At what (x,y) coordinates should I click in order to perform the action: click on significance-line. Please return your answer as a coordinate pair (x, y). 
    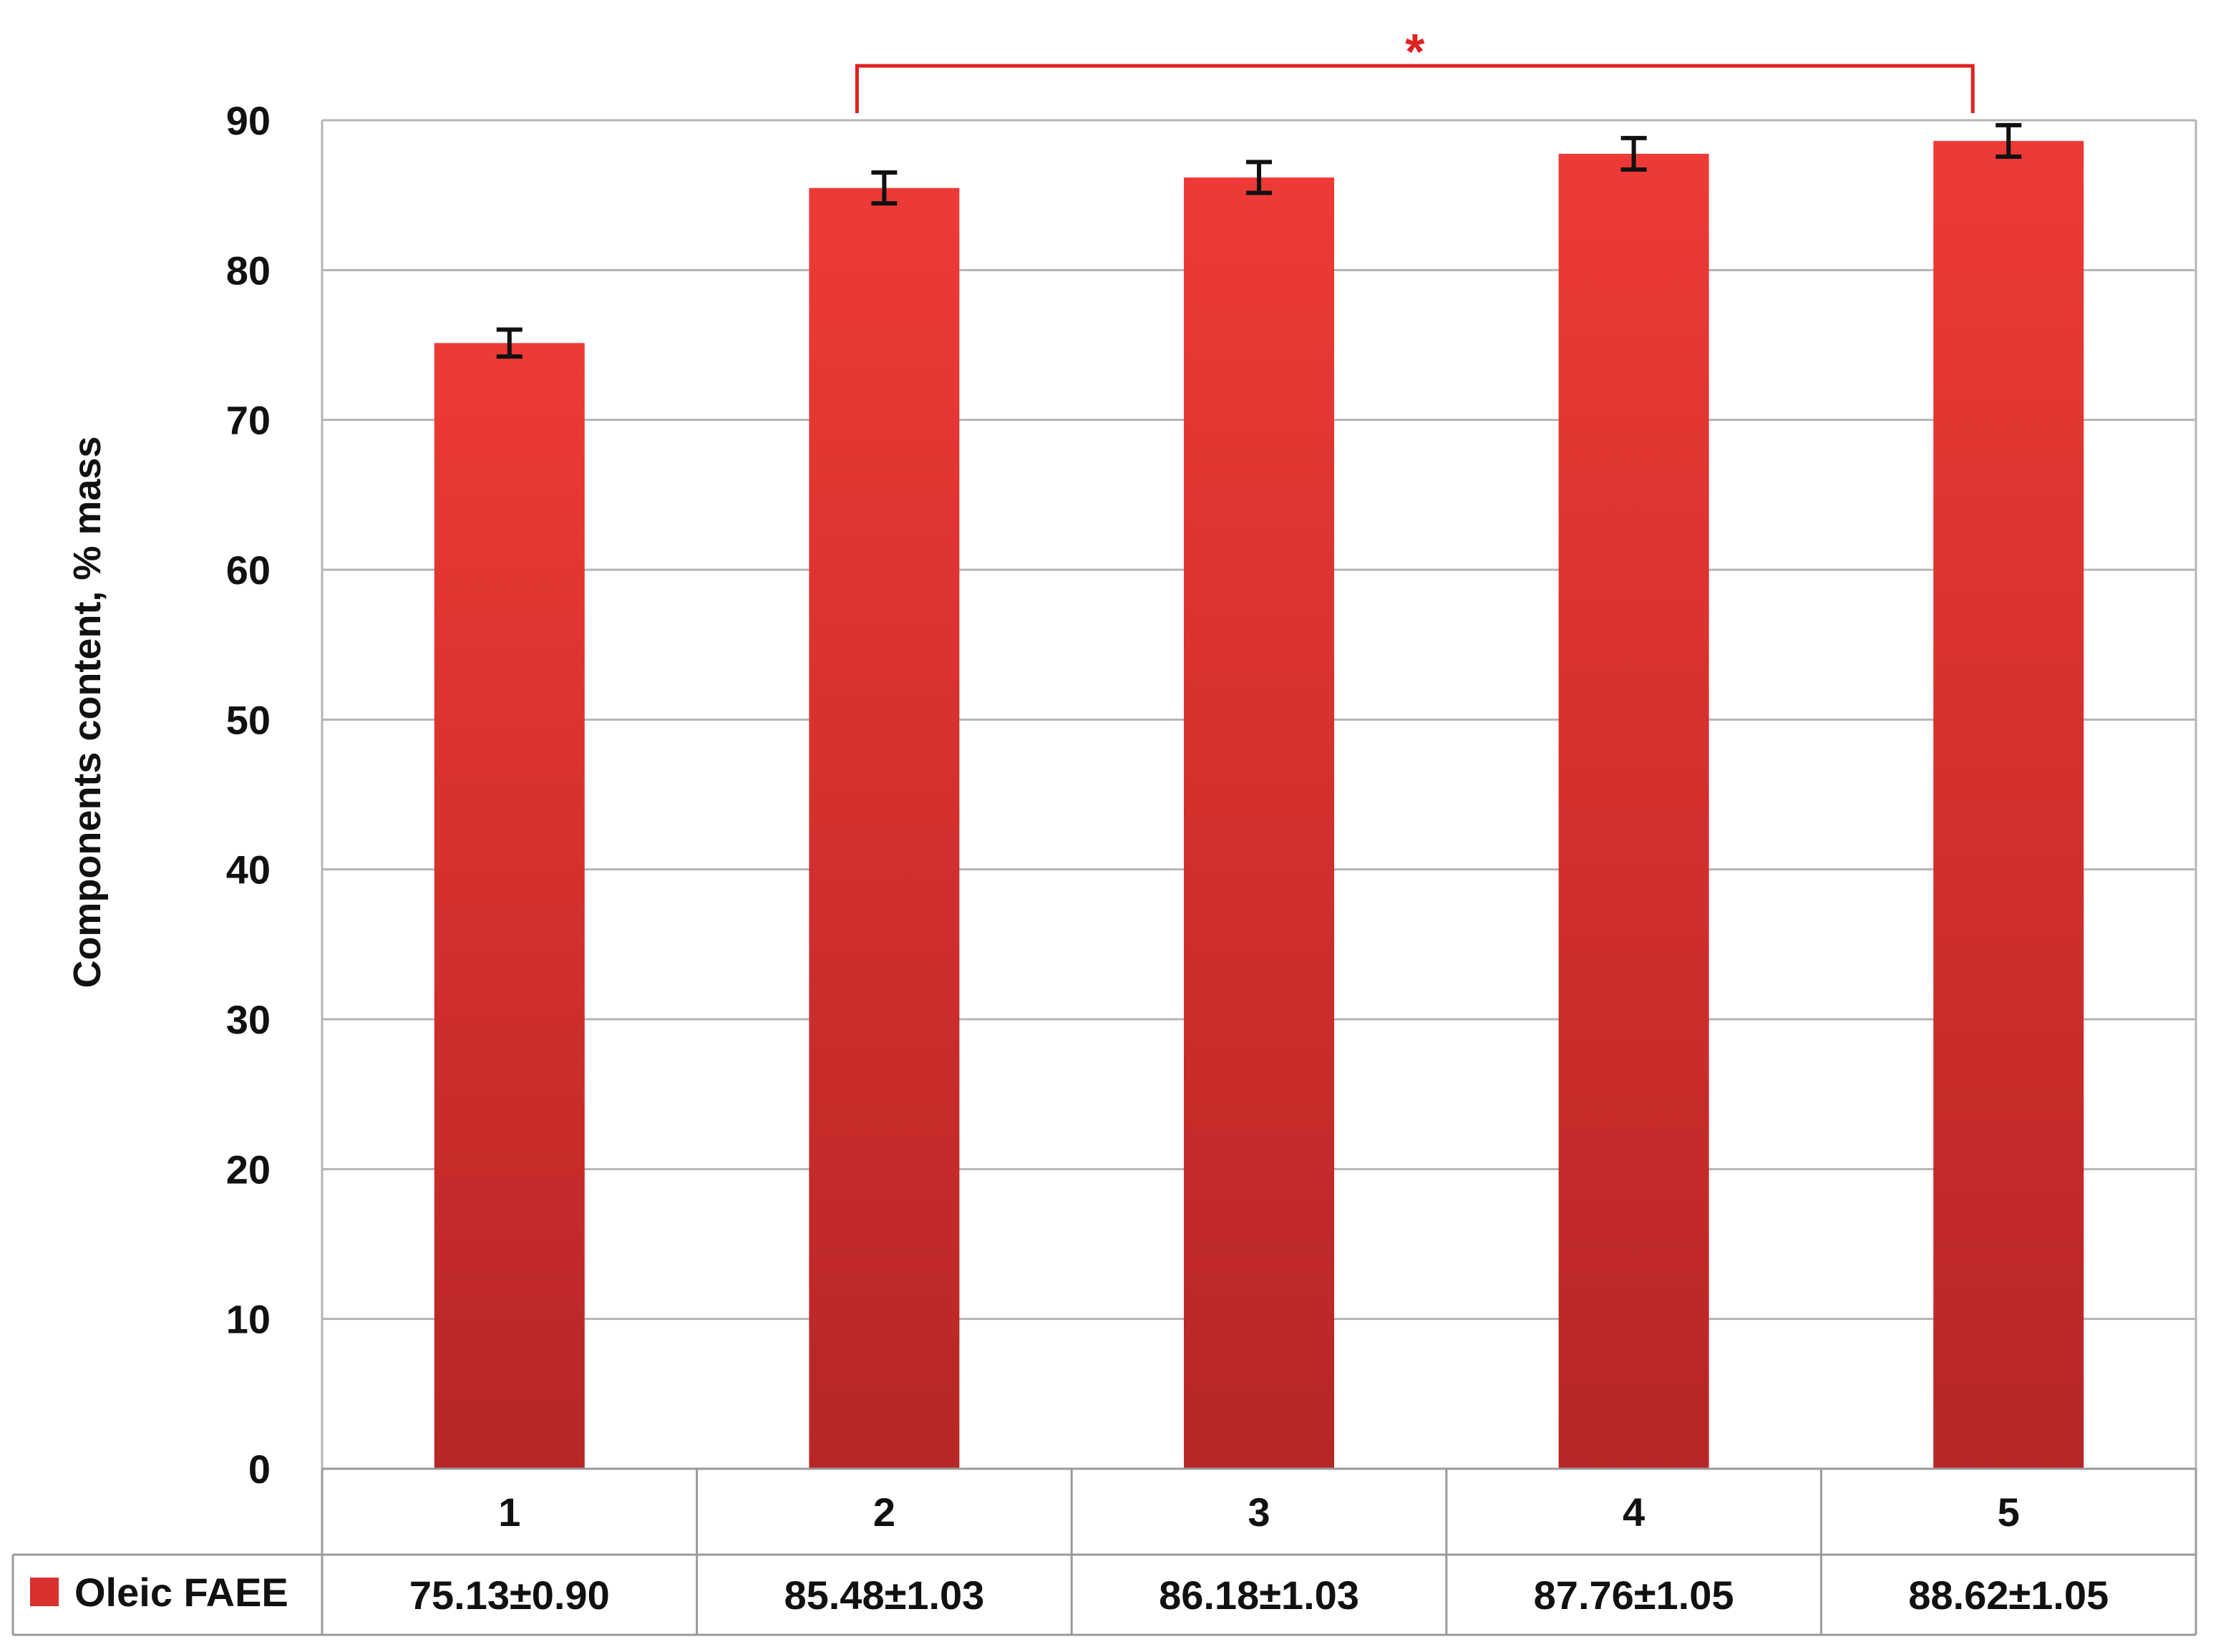
    Looking at the image, I should click on (1415, 88).